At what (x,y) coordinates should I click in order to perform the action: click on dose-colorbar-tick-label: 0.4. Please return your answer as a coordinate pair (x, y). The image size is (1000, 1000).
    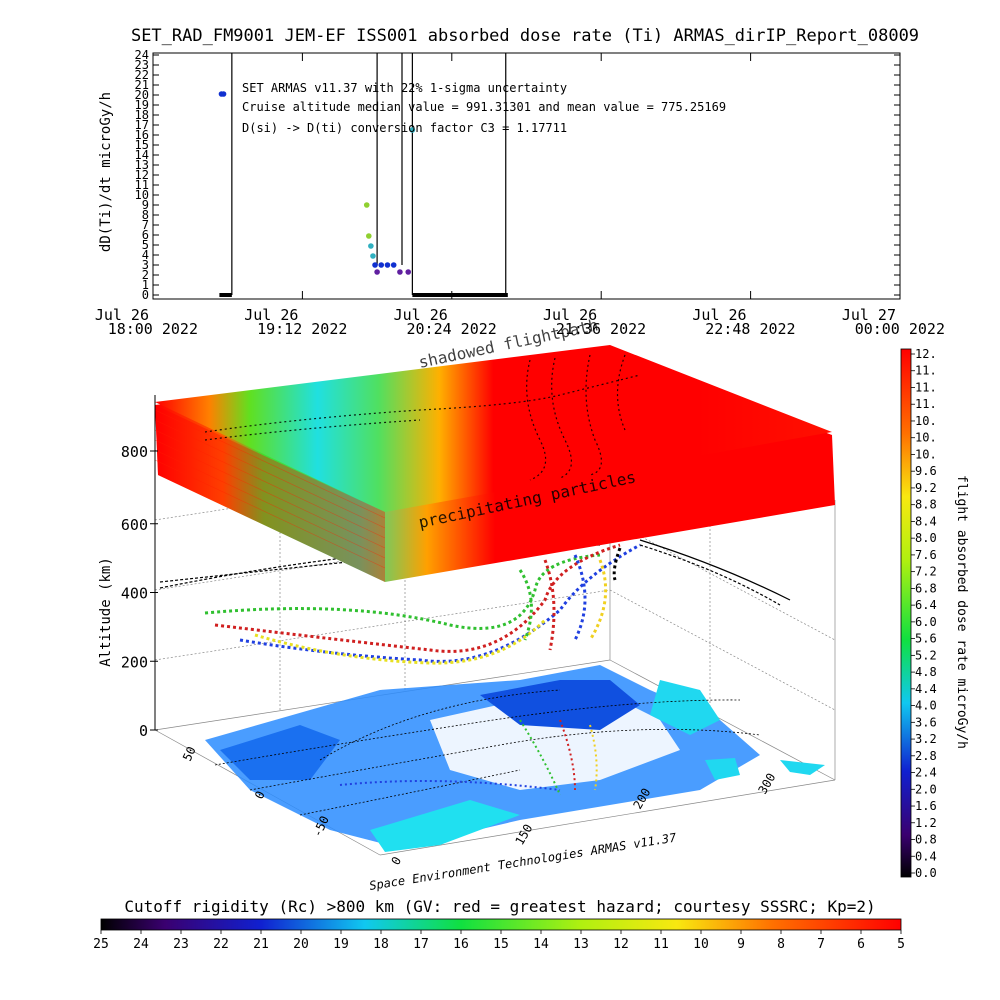
    Looking at the image, I should click on (926, 856).